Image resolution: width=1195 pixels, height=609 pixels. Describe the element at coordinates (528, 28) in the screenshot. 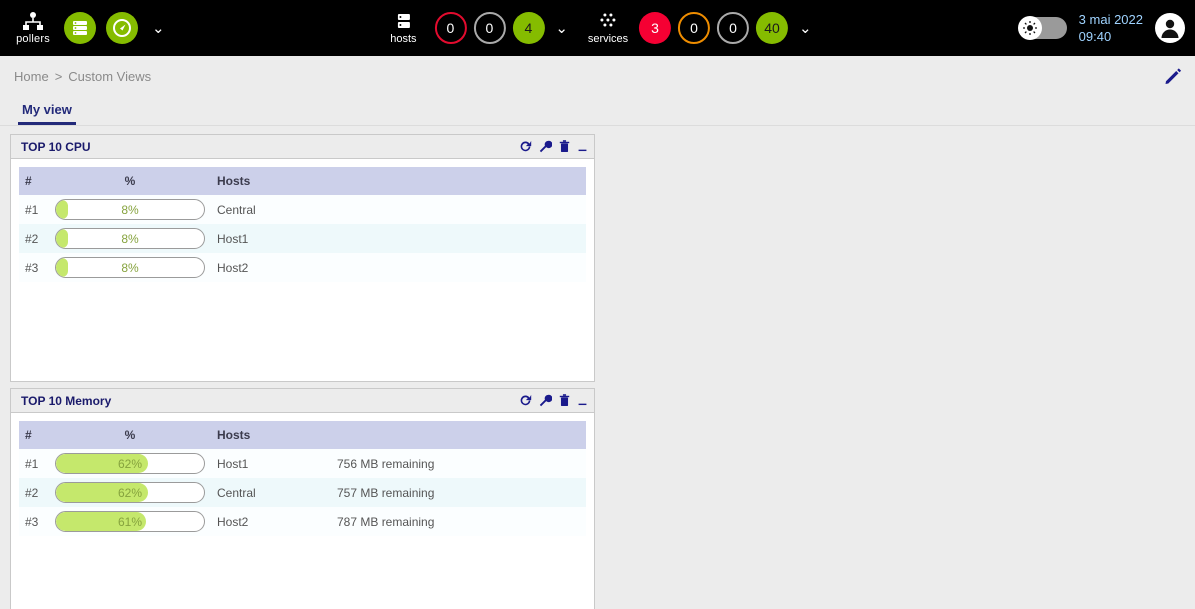

I see `hosts-up-count: 4` at that location.